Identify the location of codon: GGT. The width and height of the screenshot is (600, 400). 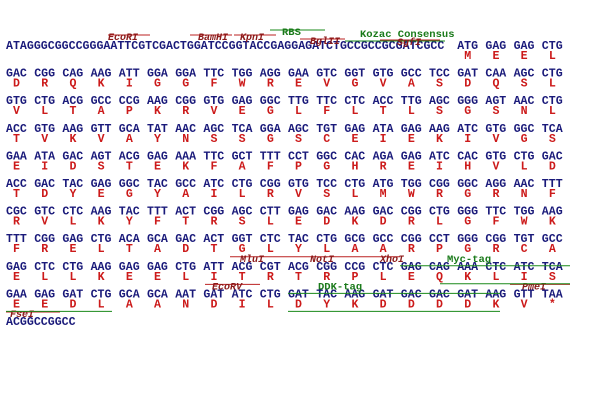
(354, 74).